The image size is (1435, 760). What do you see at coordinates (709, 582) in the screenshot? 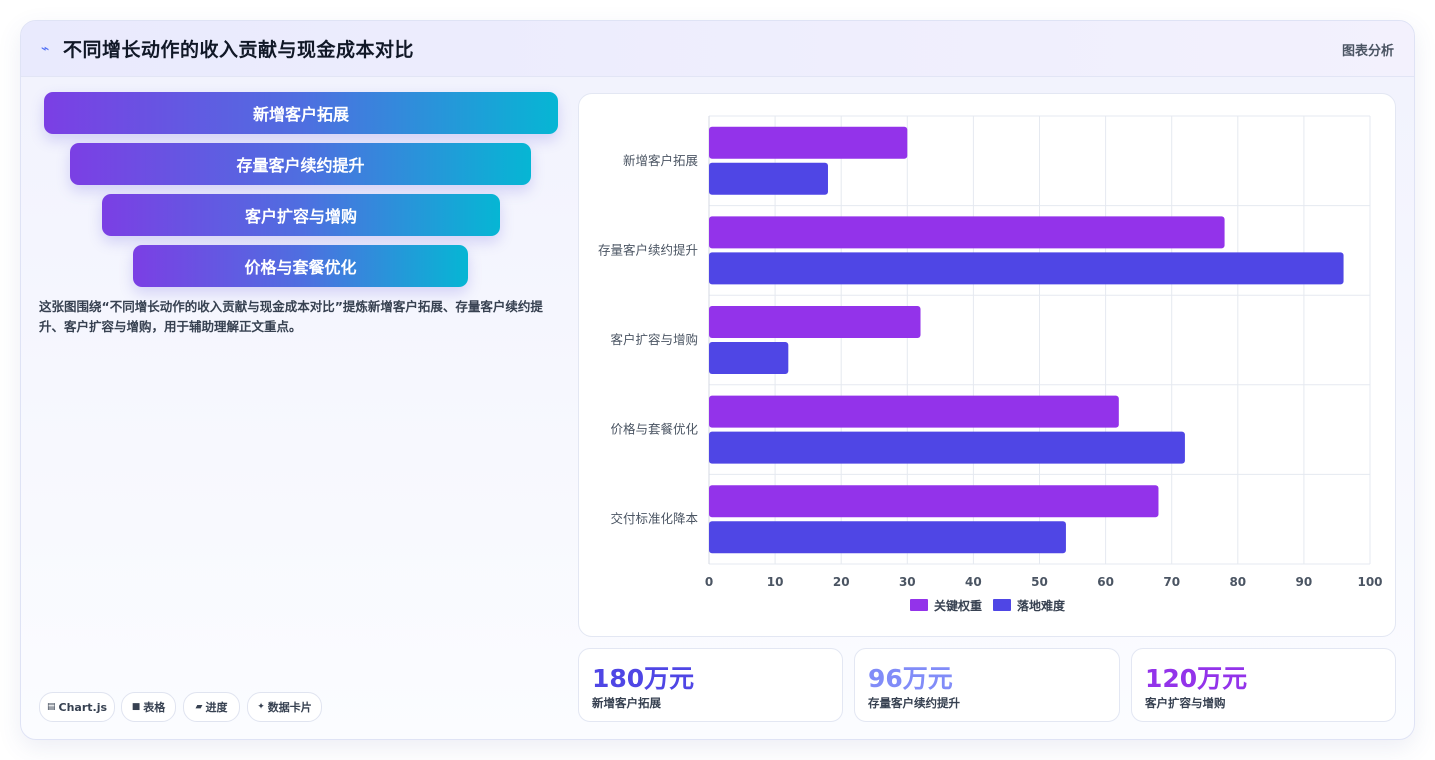
I see `x-tick-label: 0` at bounding box center [709, 582].